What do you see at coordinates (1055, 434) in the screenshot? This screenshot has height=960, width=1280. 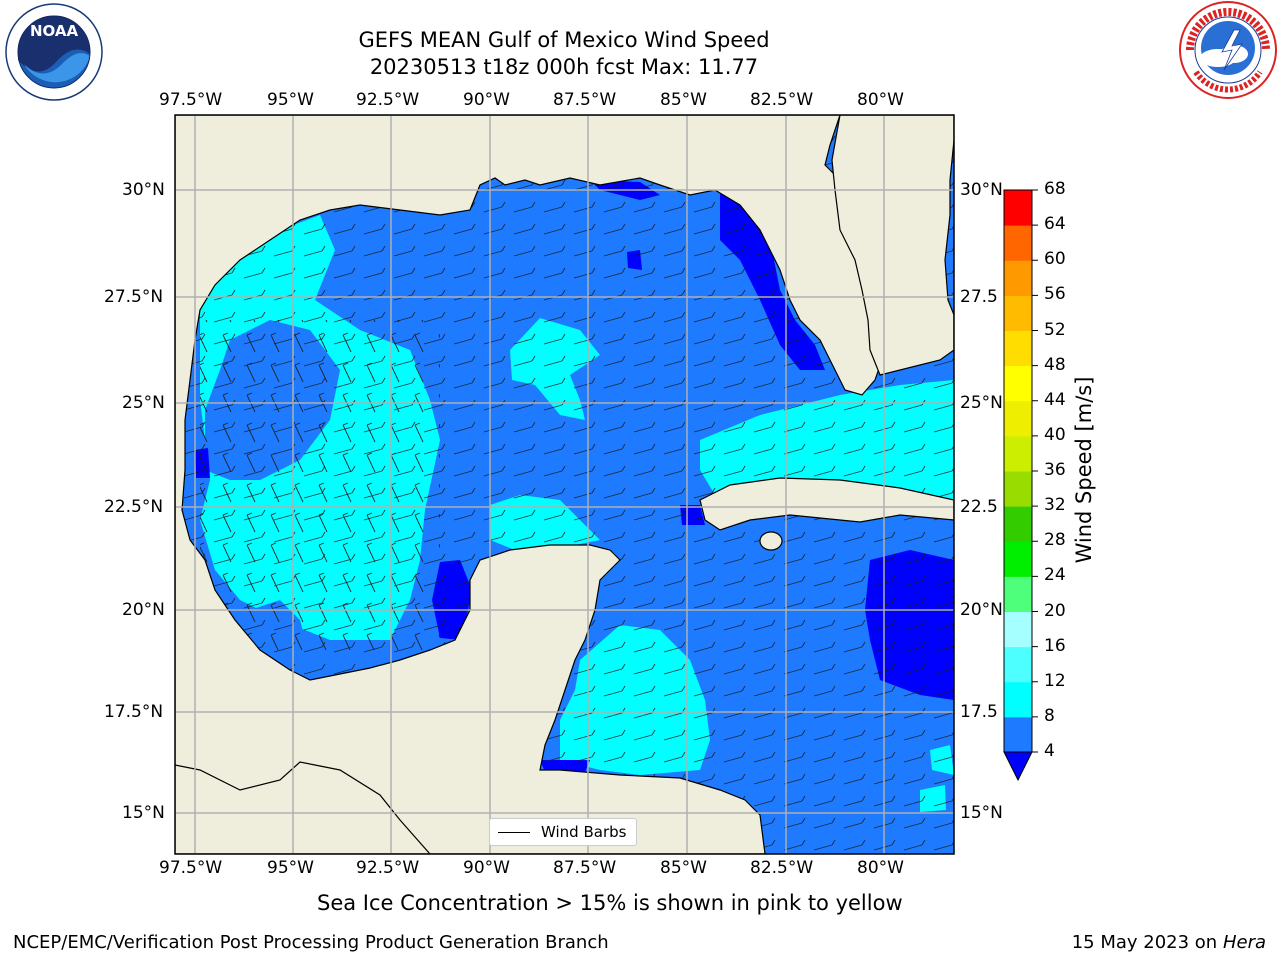 I see `colorbar-tick-label: 40` at bounding box center [1055, 434].